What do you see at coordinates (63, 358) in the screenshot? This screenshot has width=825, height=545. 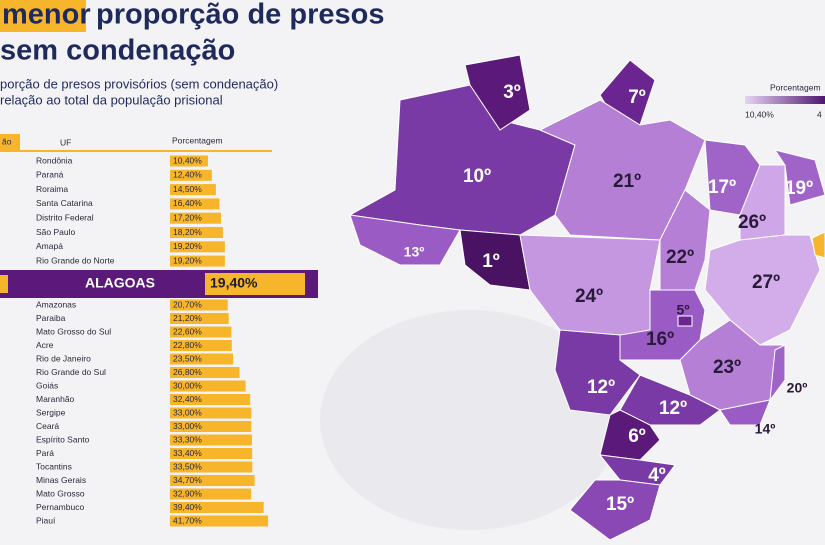 I see `row-label: Rio de Janeiro` at bounding box center [63, 358].